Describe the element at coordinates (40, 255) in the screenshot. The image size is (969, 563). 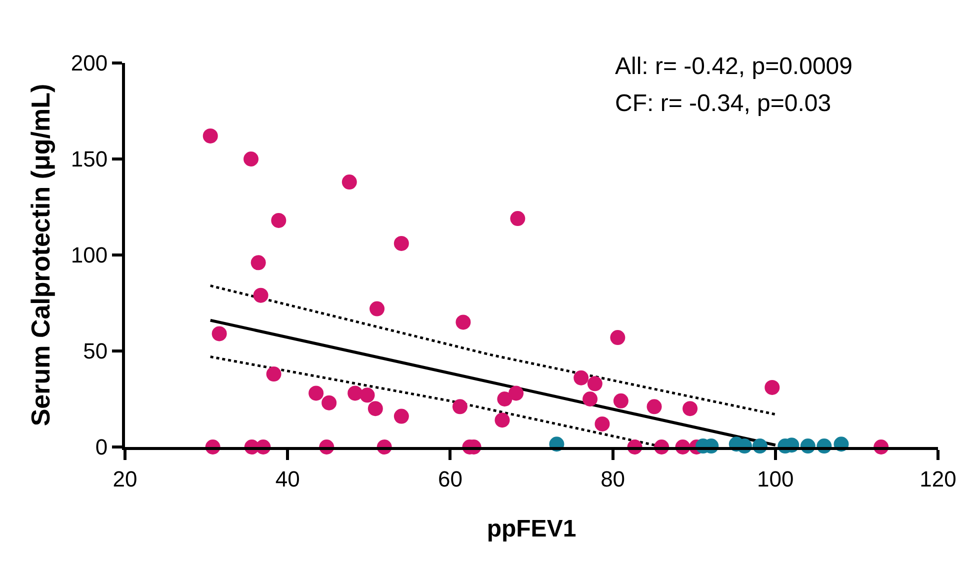
I see `y-axis-title: Serum Calprotectin (μg/mL)` at that location.